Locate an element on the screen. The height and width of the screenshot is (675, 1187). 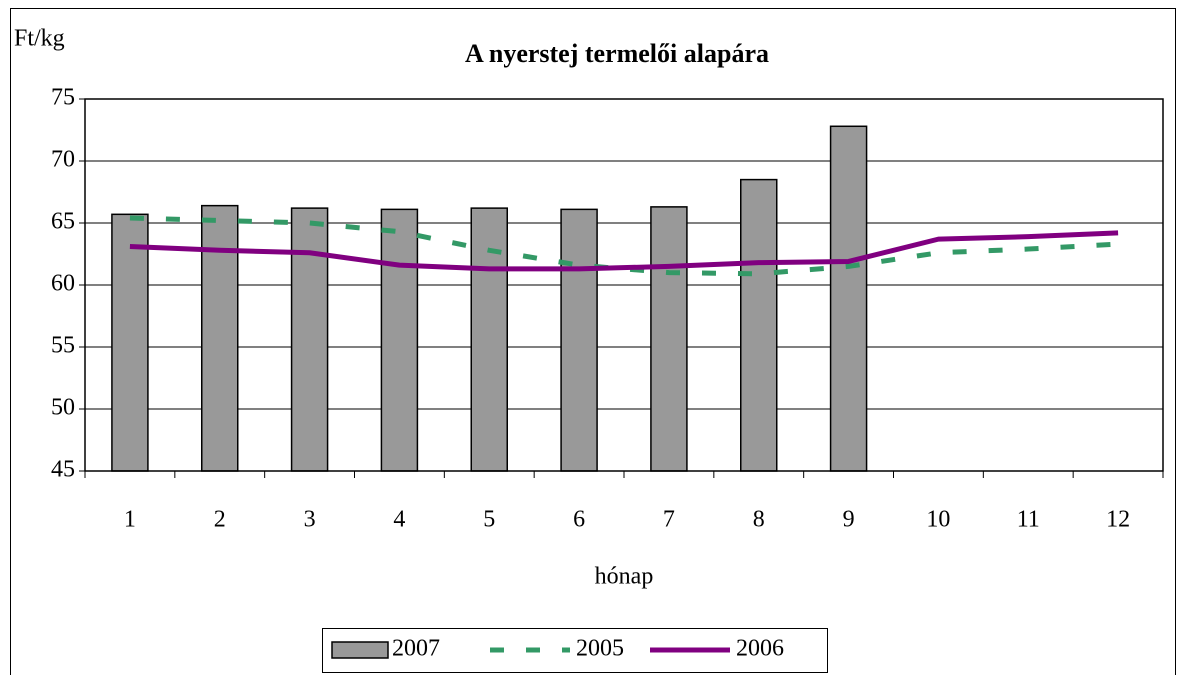
x-tick-label: 9 is located at coordinates (849, 520).